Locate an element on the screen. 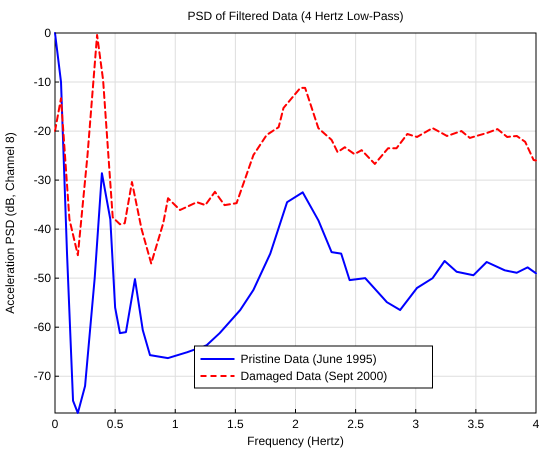 The width and height of the screenshot is (539, 451). y-tick-label: -10 is located at coordinates (43, 82).